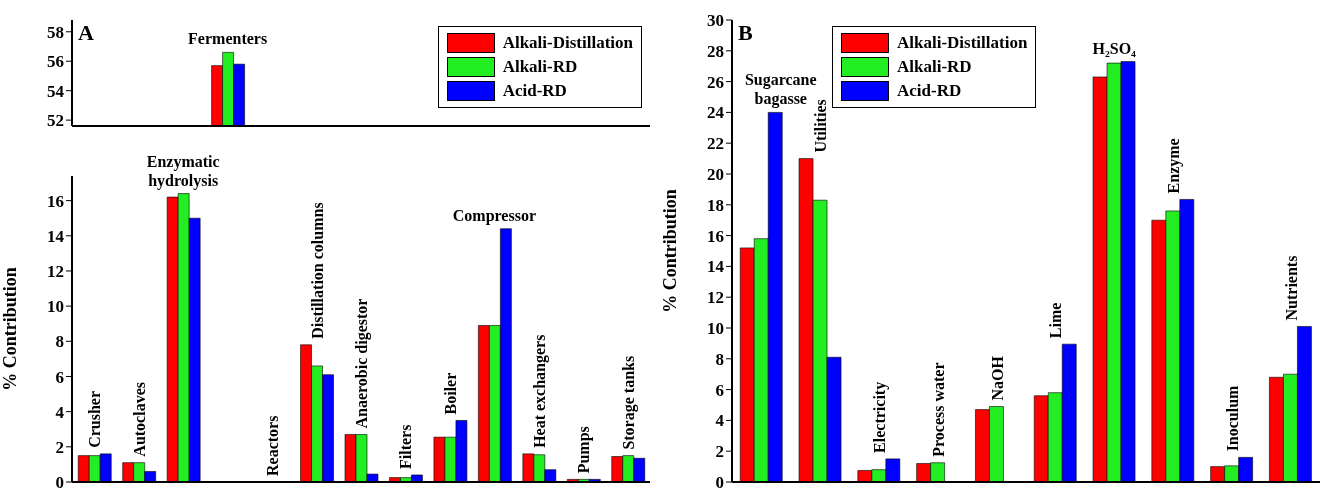  What do you see at coordinates (56, 91) in the screenshot?
I see `y-tick-label: 54` at bounding box center [56, 91].